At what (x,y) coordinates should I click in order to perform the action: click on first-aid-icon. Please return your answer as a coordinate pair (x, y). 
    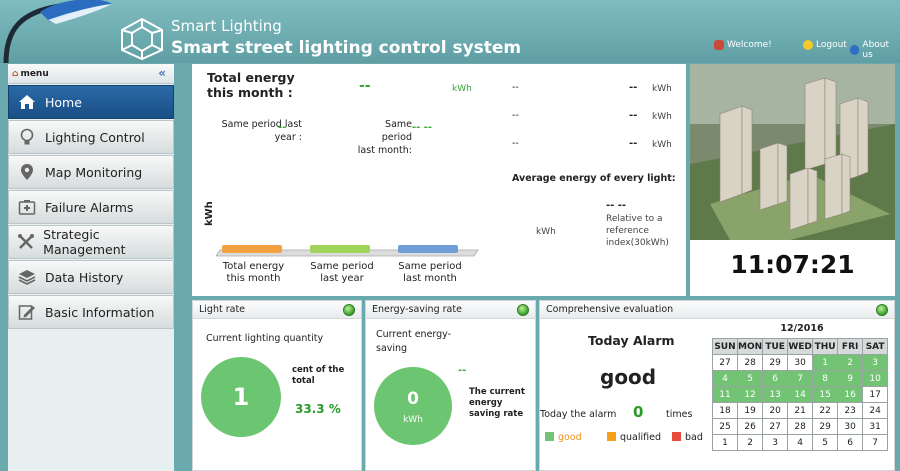
    Looking at the image, I should click on (27, 207).